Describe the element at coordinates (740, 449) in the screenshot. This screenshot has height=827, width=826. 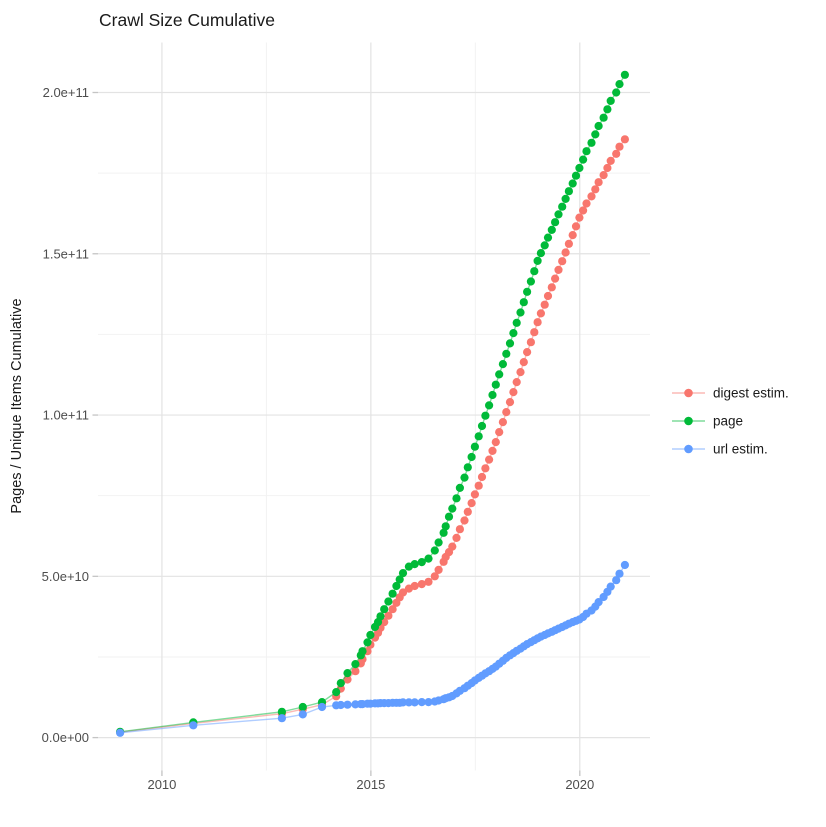
I see `legend-label: url estim.` at that location.